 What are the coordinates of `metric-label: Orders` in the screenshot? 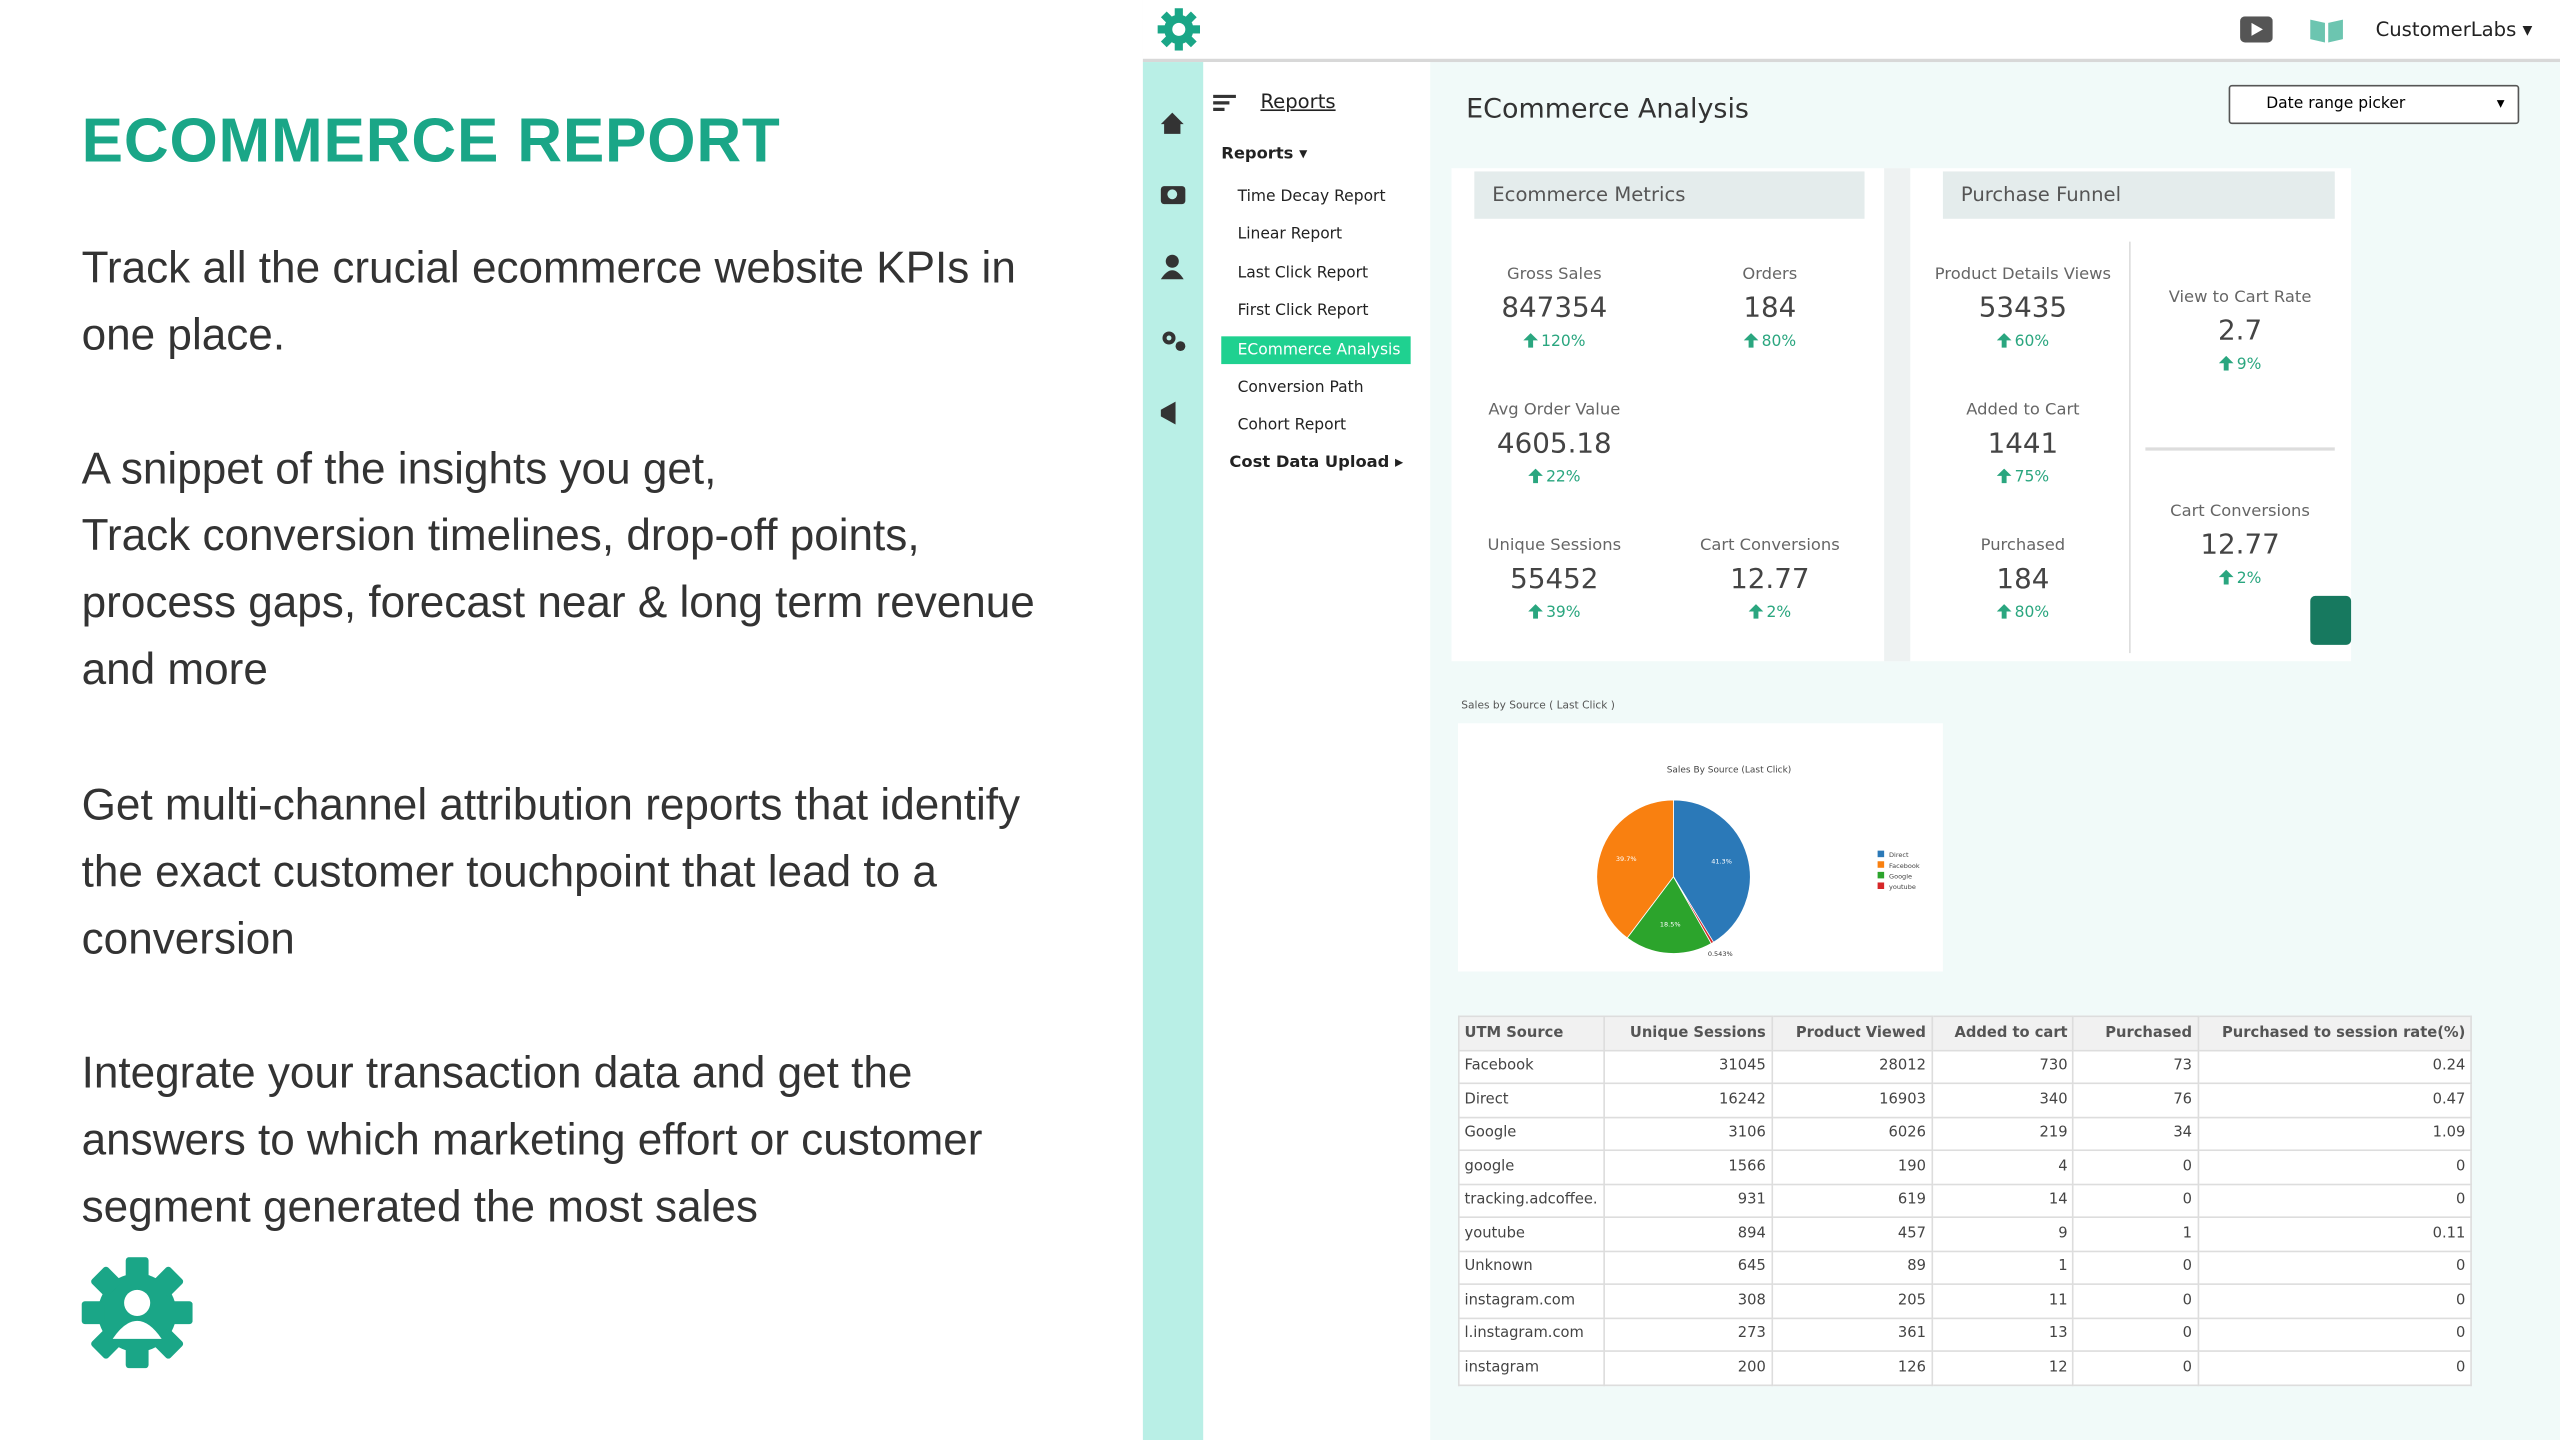 It's located at (1770, 275).